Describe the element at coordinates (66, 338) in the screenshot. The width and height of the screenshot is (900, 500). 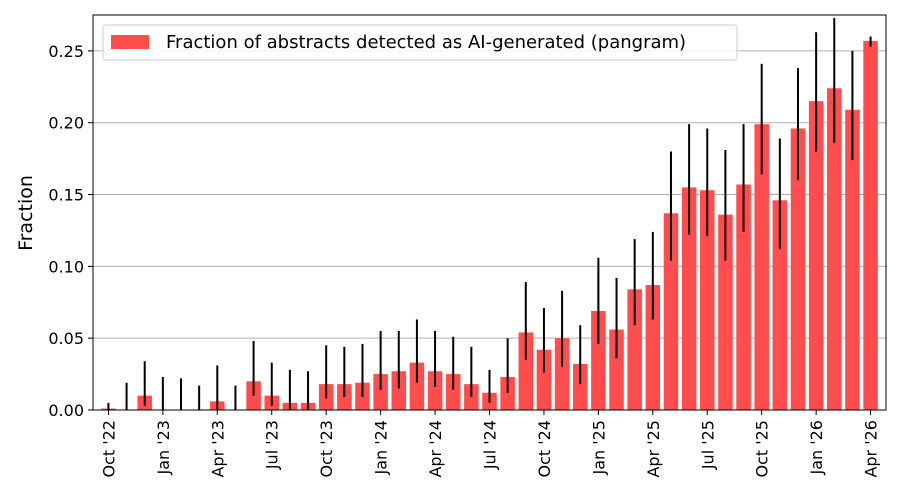
I see `y-tick-label: 0.05` at that location.